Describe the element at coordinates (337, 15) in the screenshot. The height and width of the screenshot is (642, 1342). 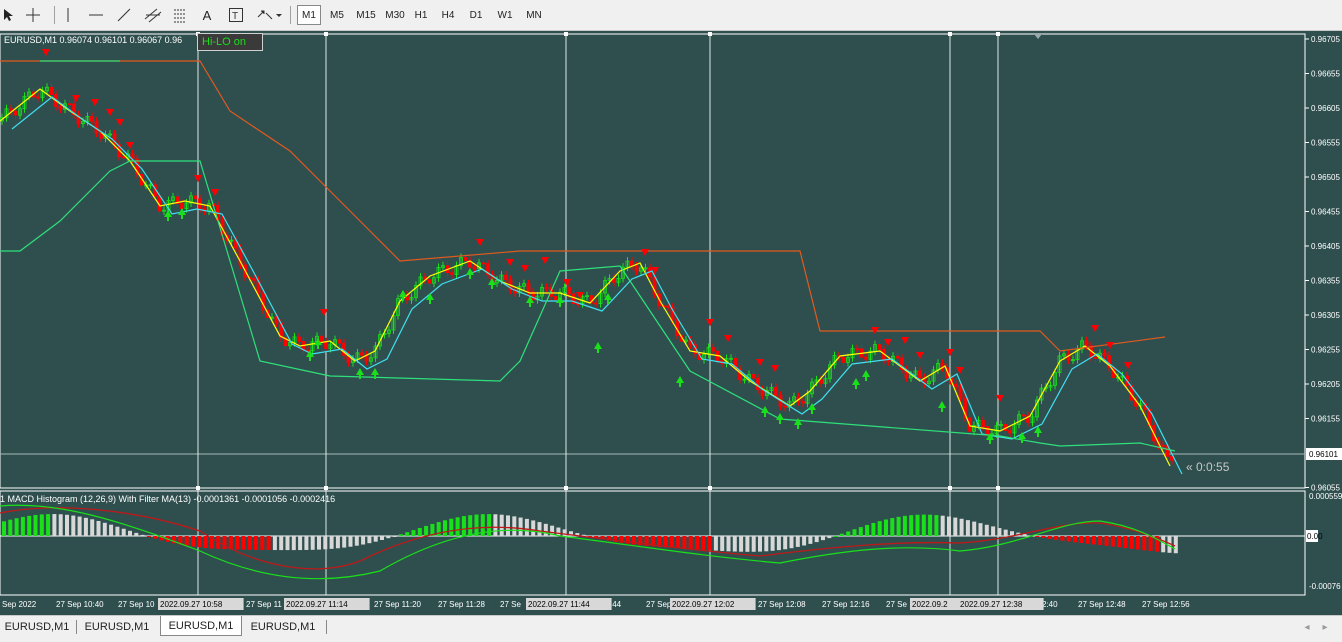
I see `timeframe-m5: M5` at that location.